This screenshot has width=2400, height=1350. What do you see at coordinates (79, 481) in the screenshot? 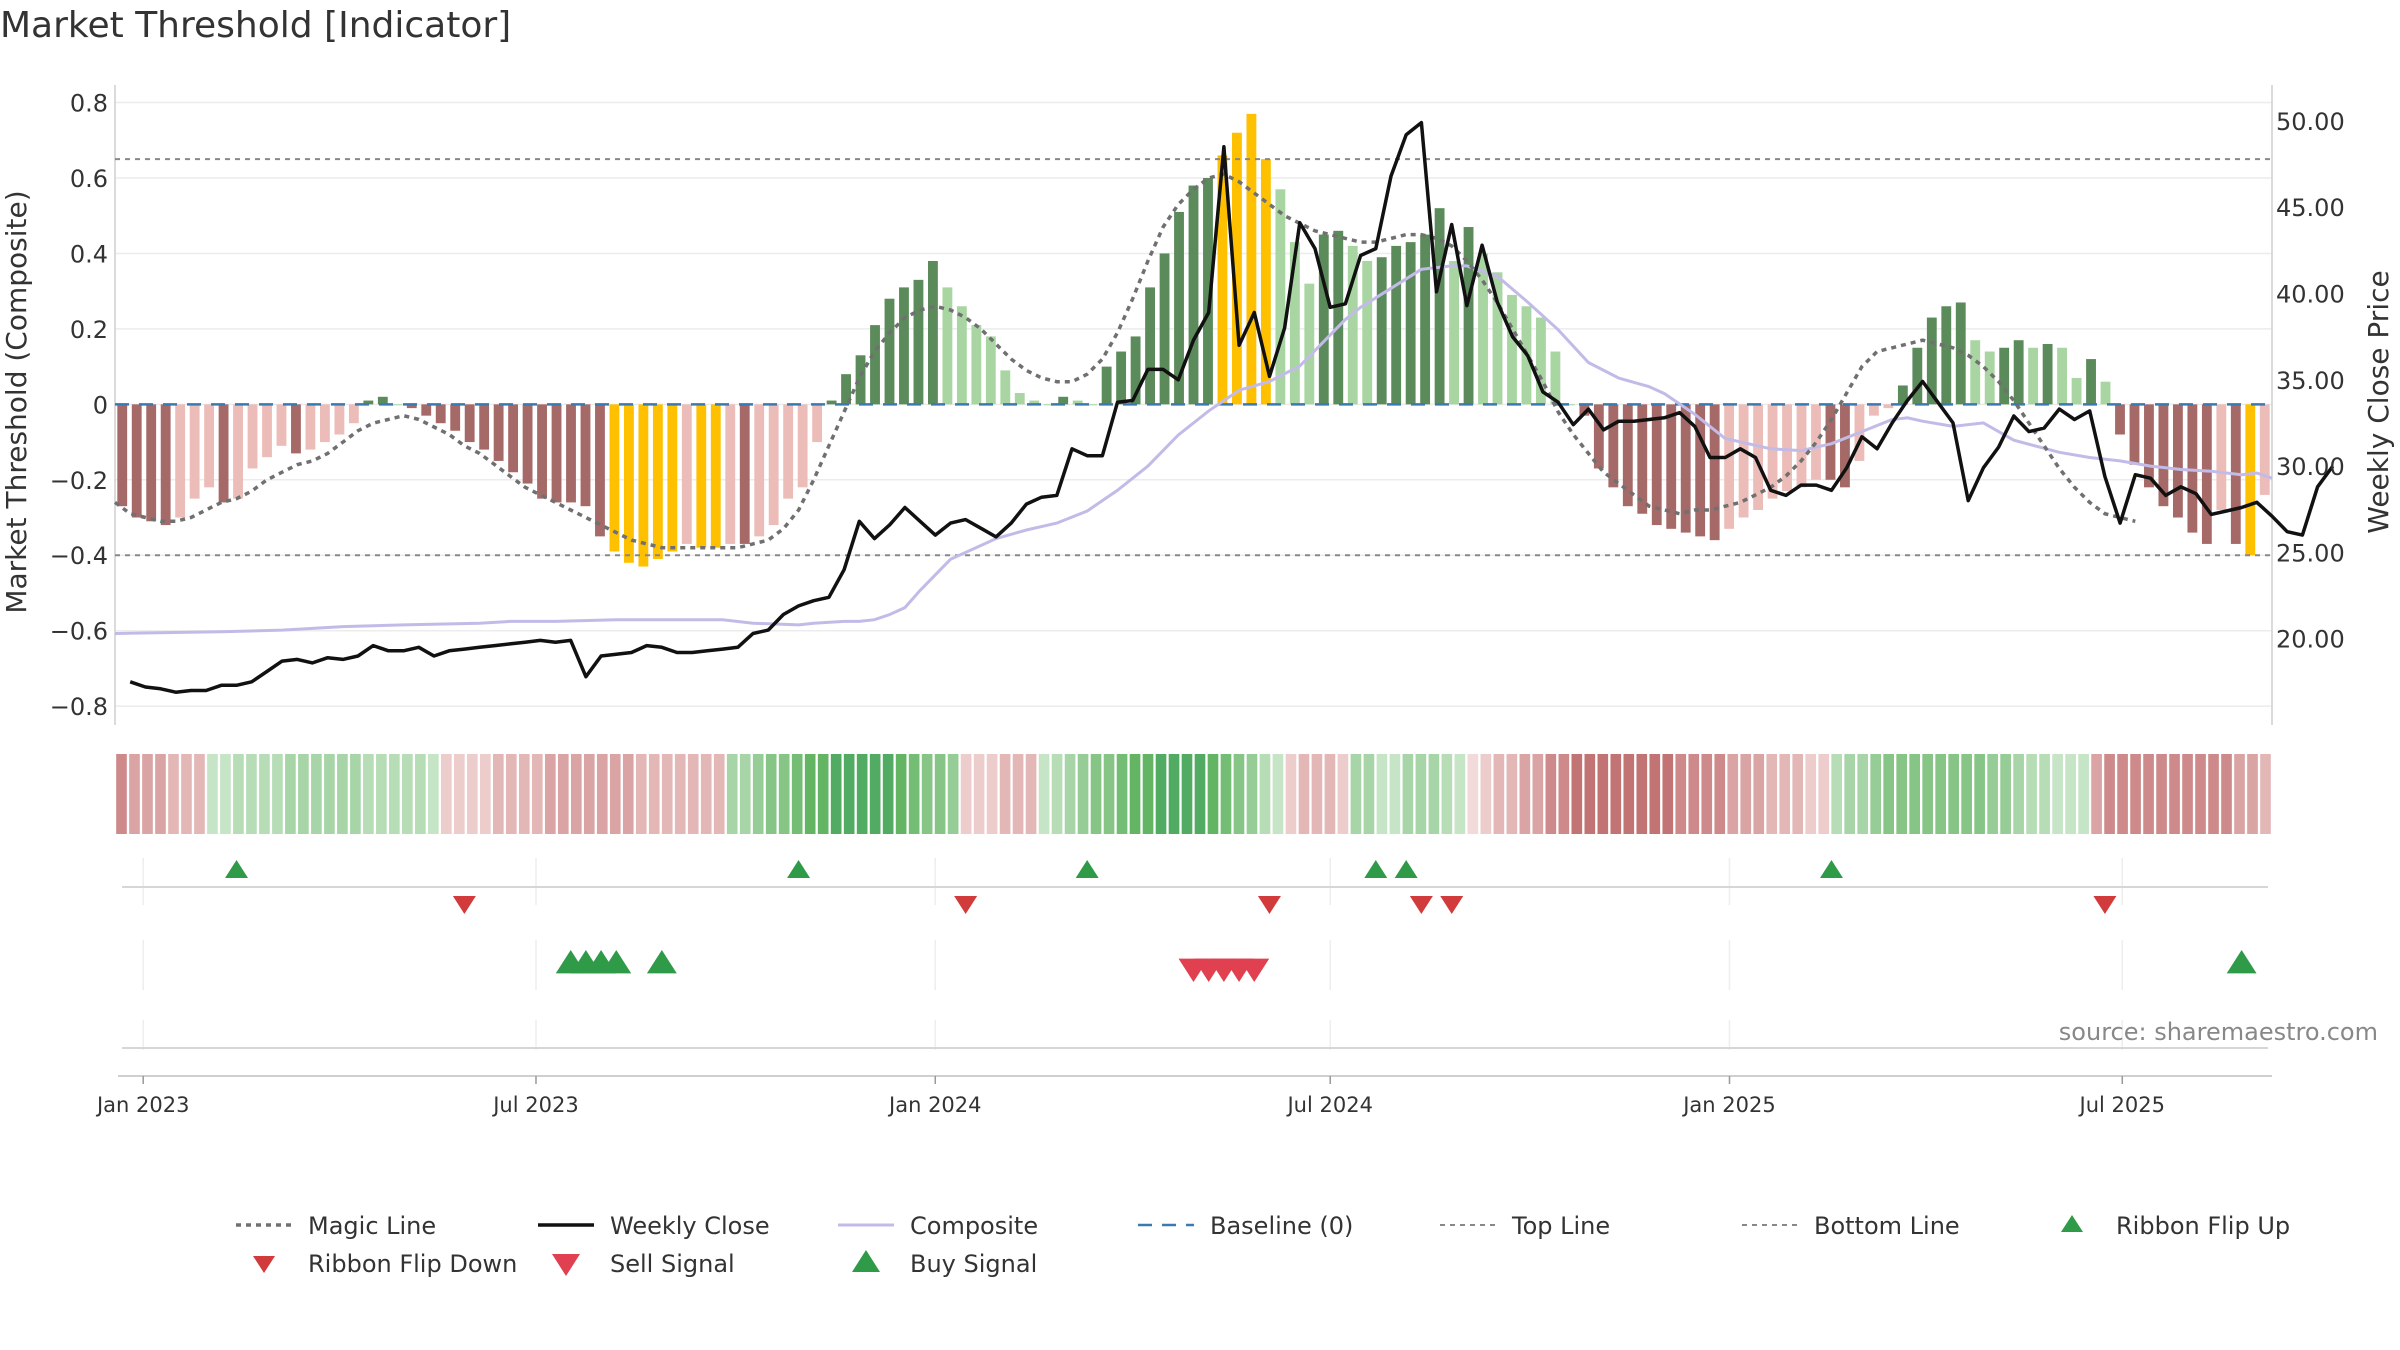
I see `y-tick-label-left: −0.2` at bounding box center [79, 481].